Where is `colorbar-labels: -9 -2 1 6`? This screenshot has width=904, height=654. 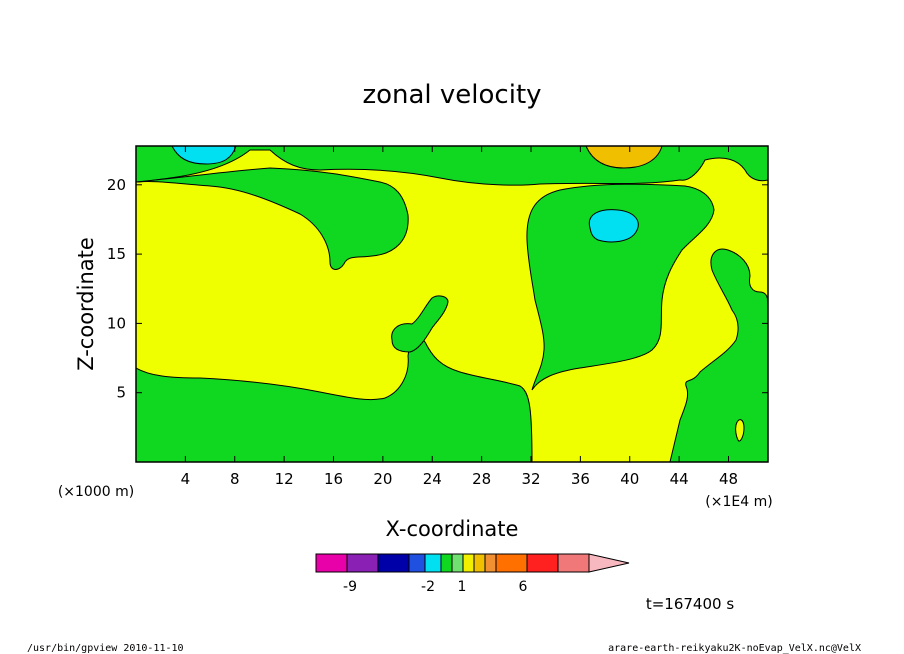 colorbar-labels: -9 -2 1 6 is located at coordinates (435, 587).